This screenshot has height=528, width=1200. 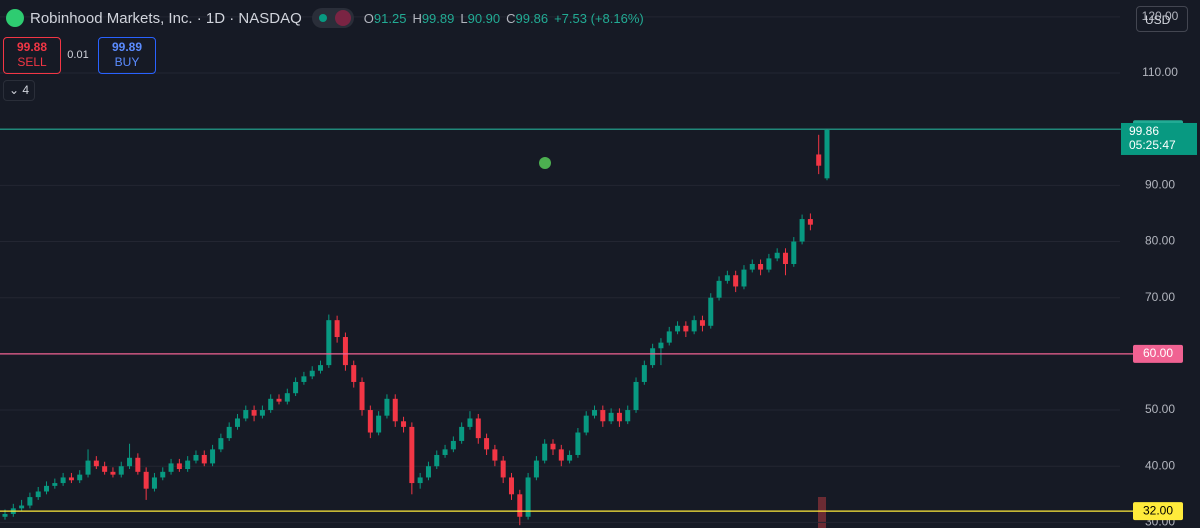 I want to click on ohlc-value: 90.90, so click(x=484, y=18).